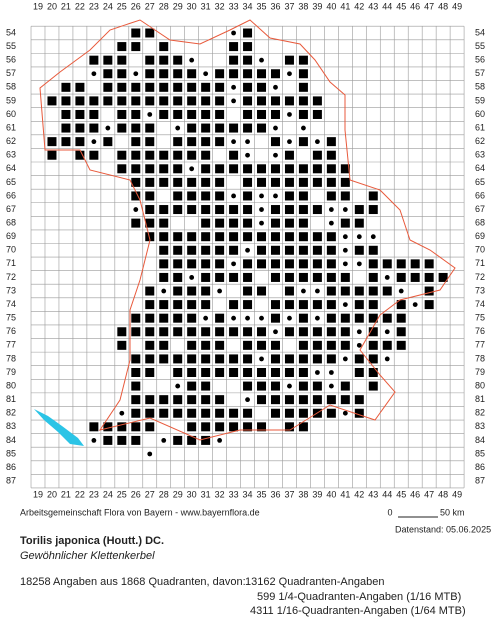  What do you see at coordinates (11, 318) in the screenshot?
I see `row-label: 75` at bounding box center [11, 318].